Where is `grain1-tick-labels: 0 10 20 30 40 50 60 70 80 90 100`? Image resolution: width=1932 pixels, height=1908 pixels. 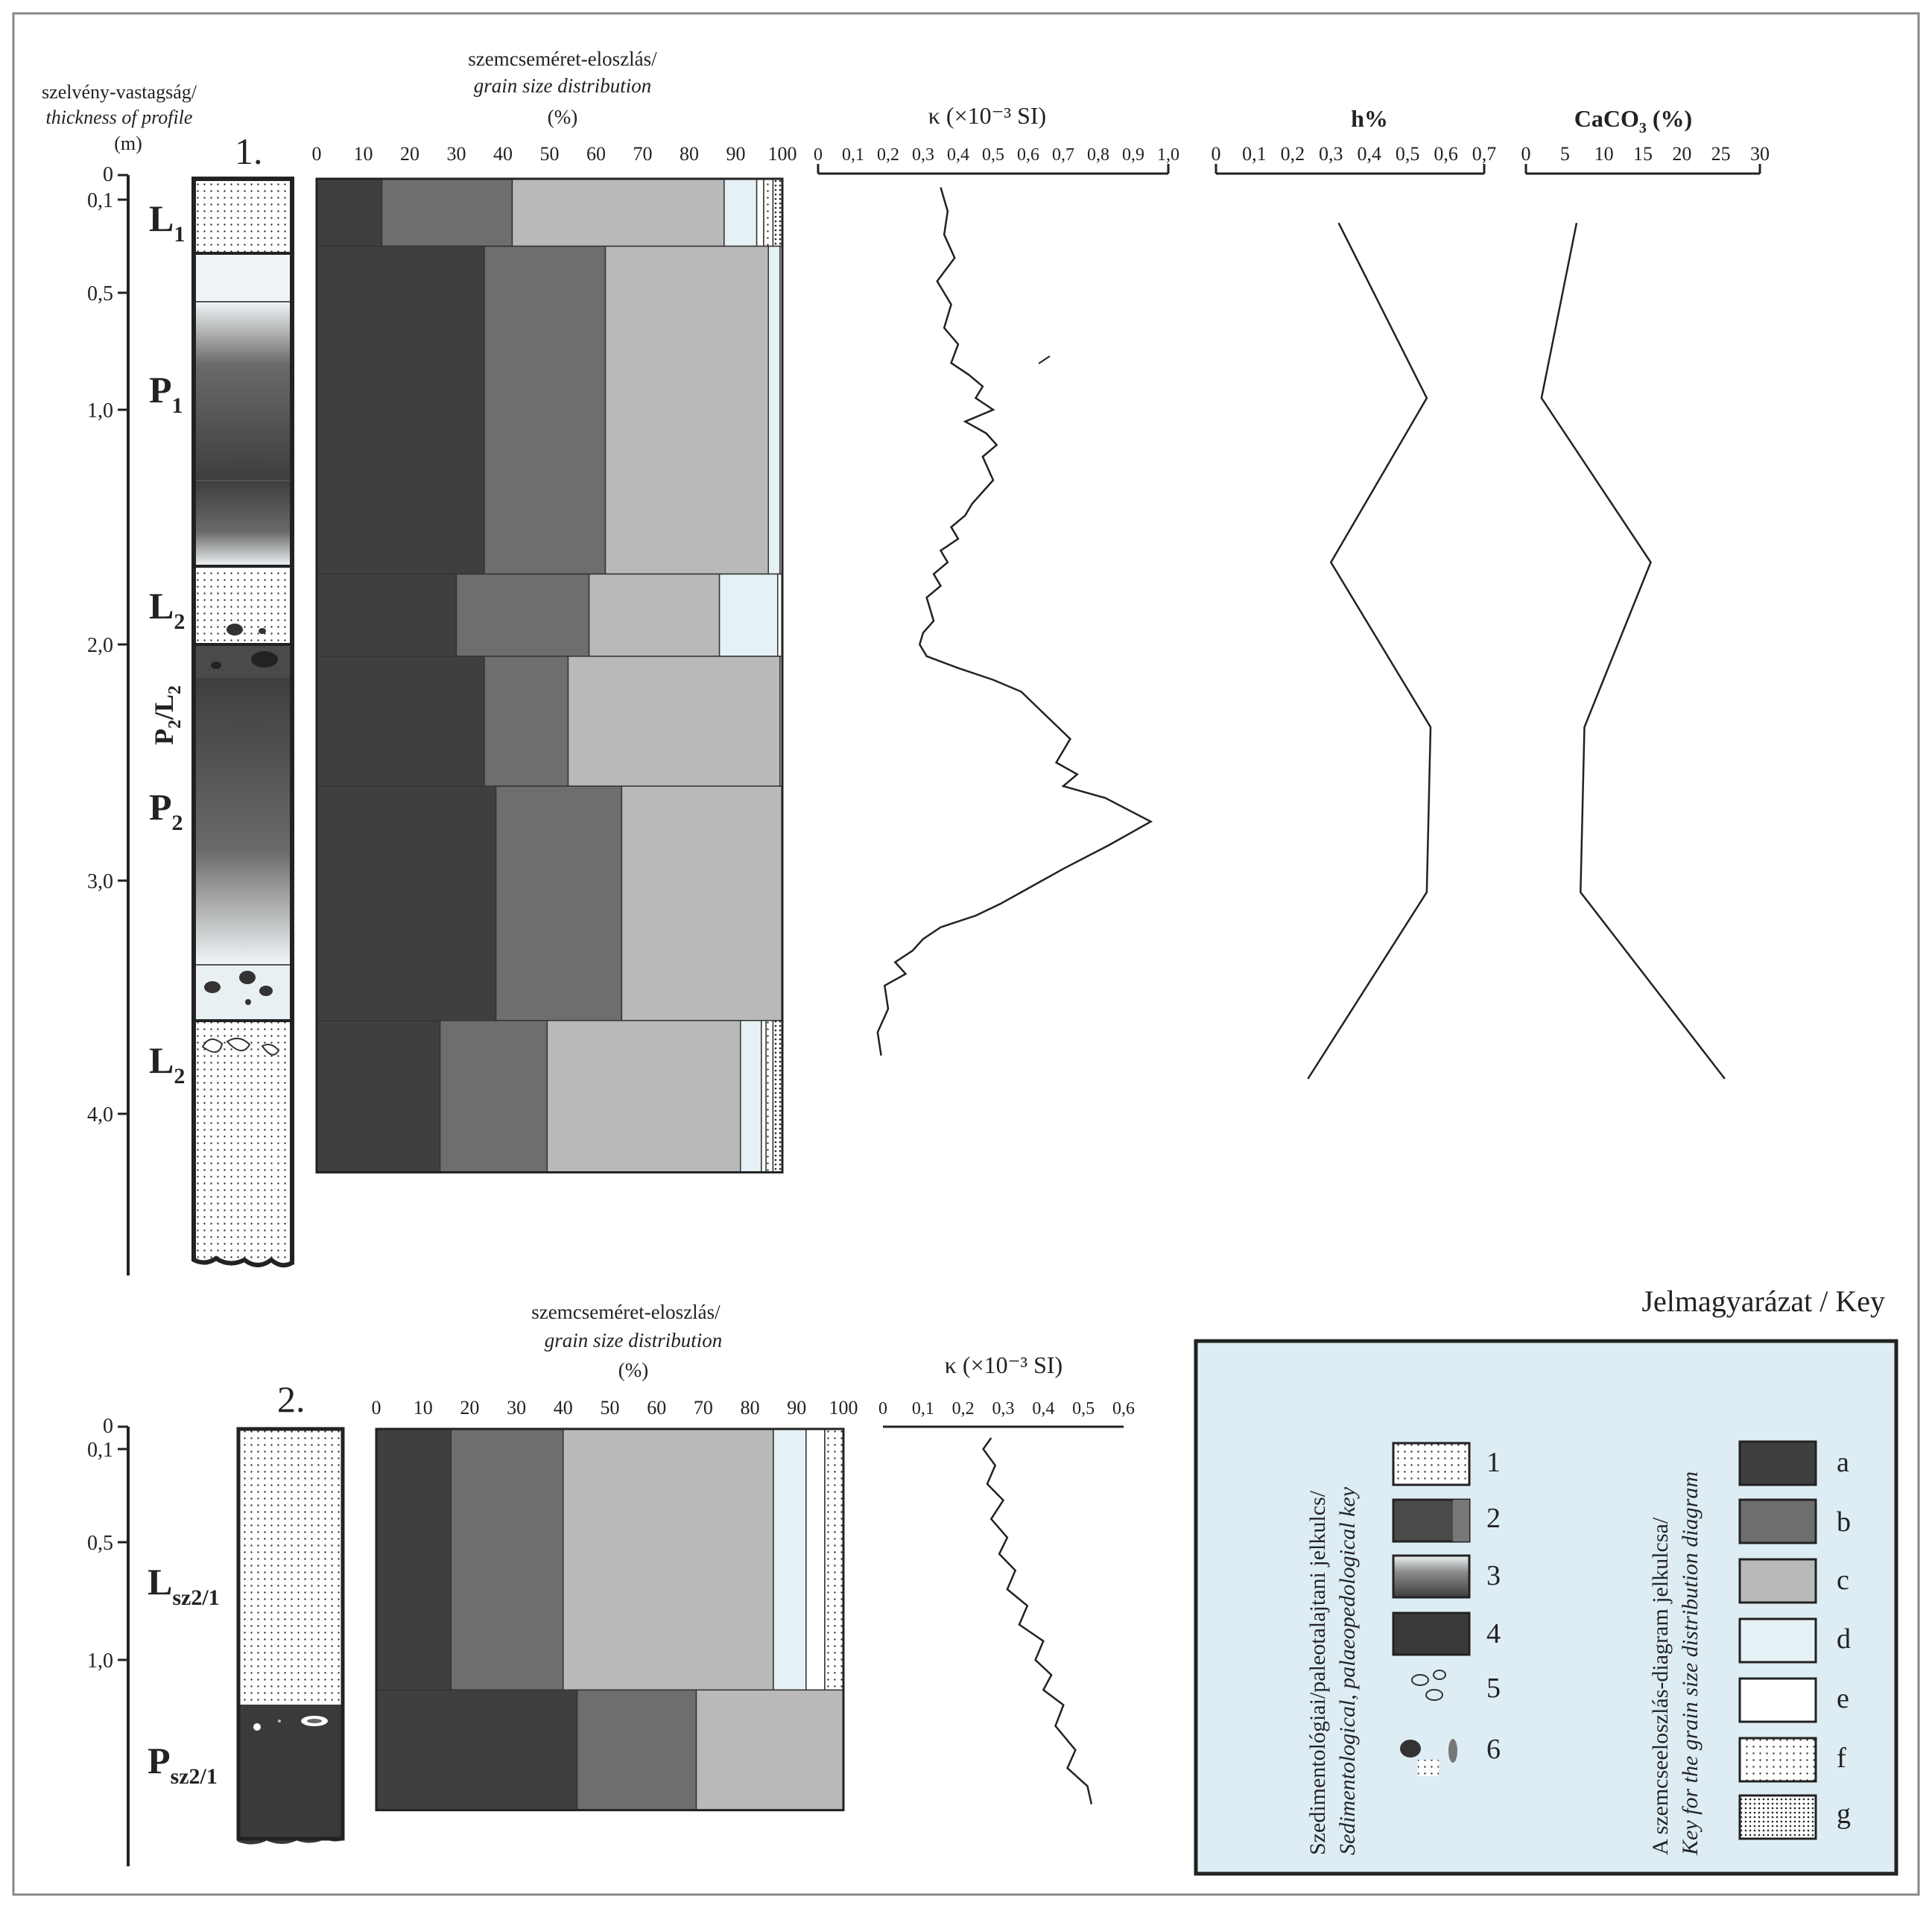 grain1-tick-labels: 0 10 20 30 40 50 60 70 80 90 100 is located at coordinates (554, 154).